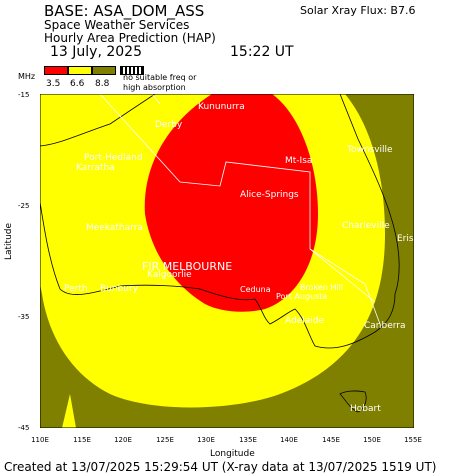 The width and height of the screenshot is (462, 476). Describe the element at coordinates (269, 195) in the screenshot. I see `city-label: Alice-Springs` at that location.